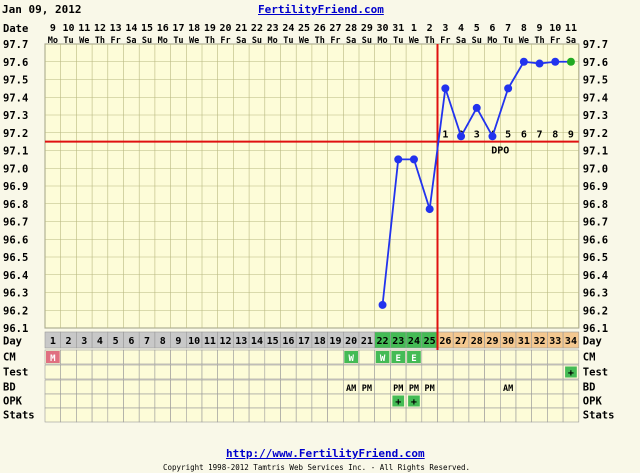 The width and height of the screenshot is (640, 473). What do you see at coordinates (595, 205) in the screenshot?
I see `y-tick-right: 96.8` at bounding box center [595, 205].